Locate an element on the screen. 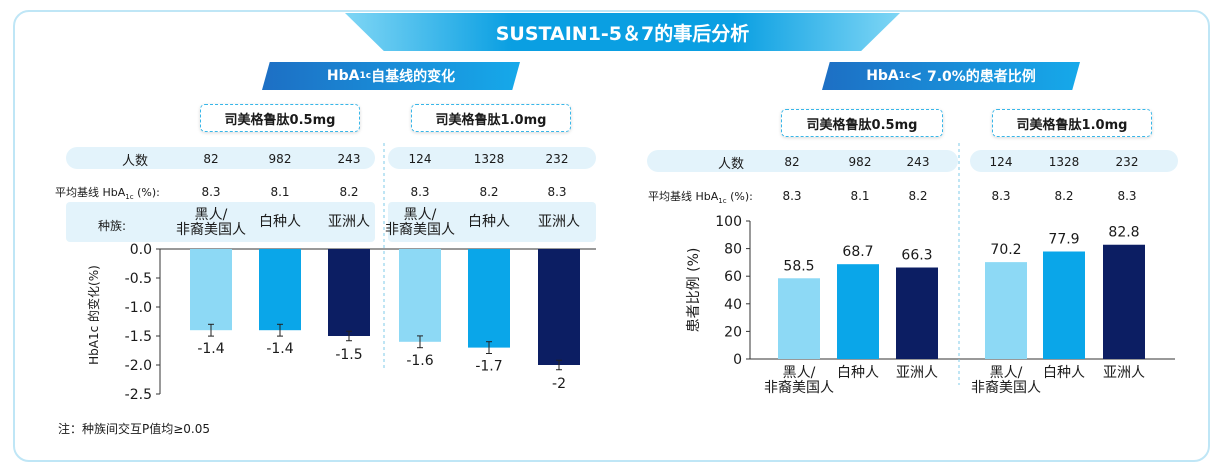 This screenshot has width=1220, height=469. right-data-label: 77.9 is located at coordinates (1063, 239).